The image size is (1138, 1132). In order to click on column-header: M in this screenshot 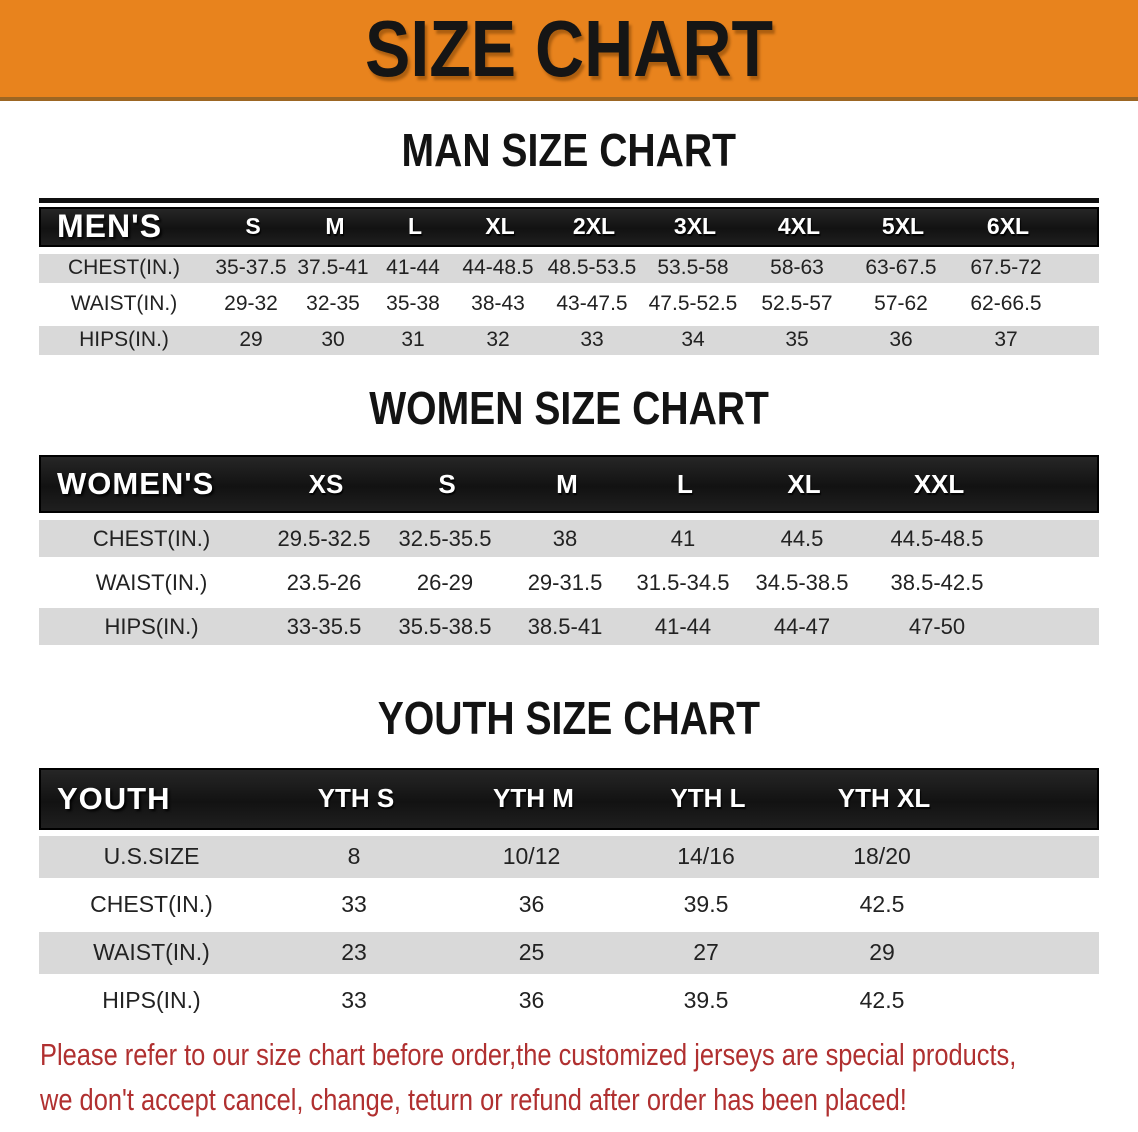, I will do `click(567, 483)`.